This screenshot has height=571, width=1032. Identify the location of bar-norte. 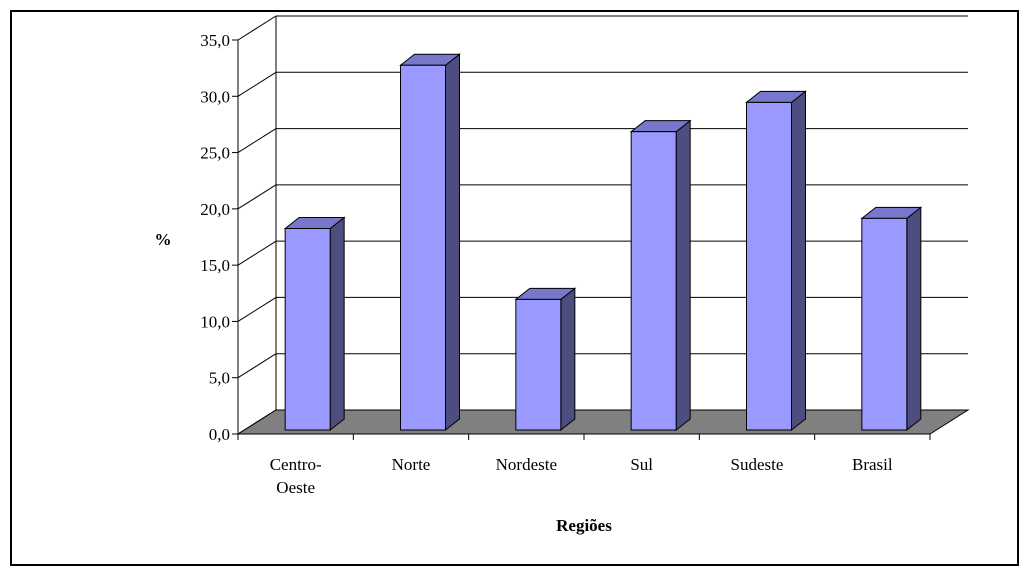
(430, 242).